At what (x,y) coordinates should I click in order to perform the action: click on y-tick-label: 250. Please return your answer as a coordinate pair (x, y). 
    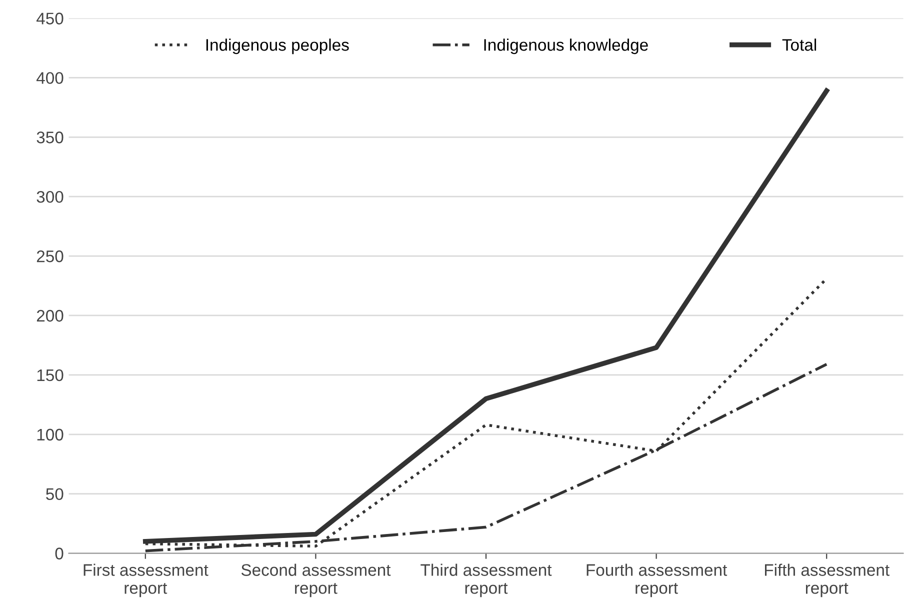
    Looking at the image, I should click on (50, 256).